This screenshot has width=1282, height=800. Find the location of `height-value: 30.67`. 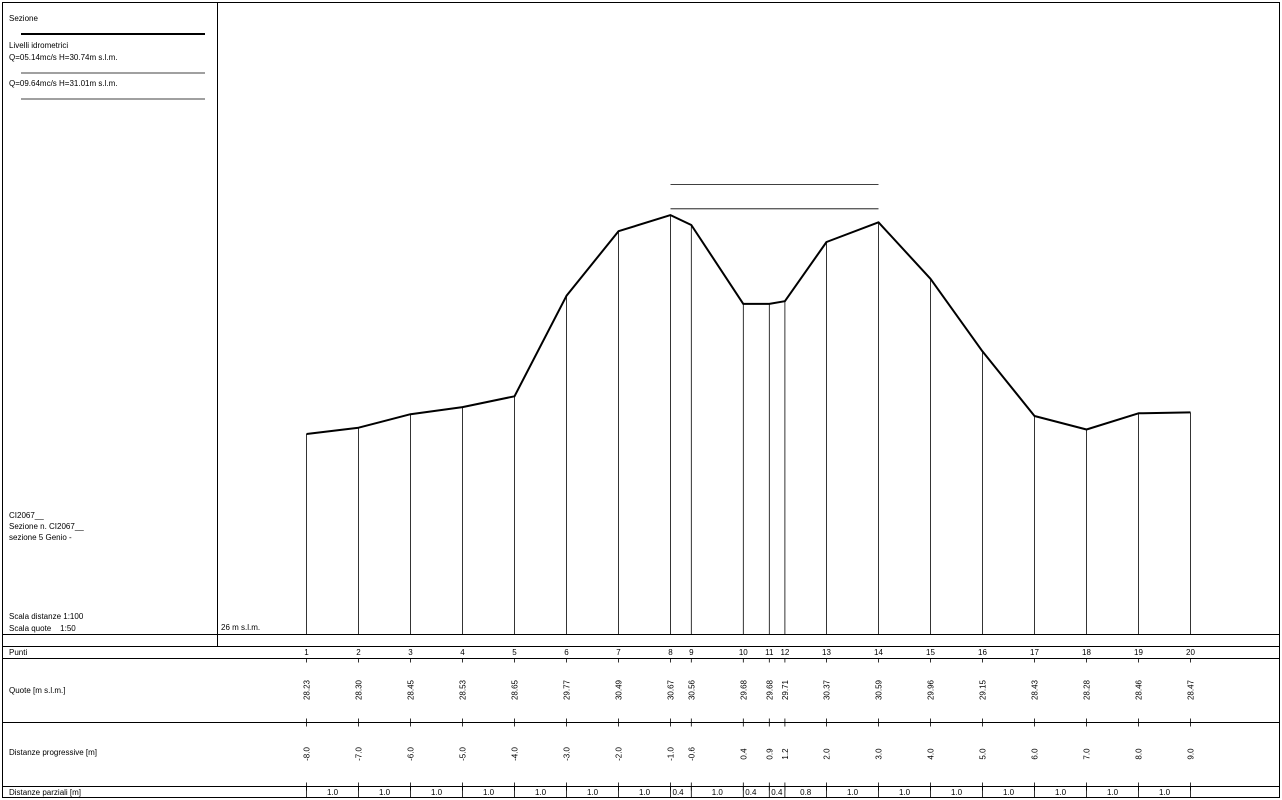

height-value: 30.67 is located at coordinates (671, 689).